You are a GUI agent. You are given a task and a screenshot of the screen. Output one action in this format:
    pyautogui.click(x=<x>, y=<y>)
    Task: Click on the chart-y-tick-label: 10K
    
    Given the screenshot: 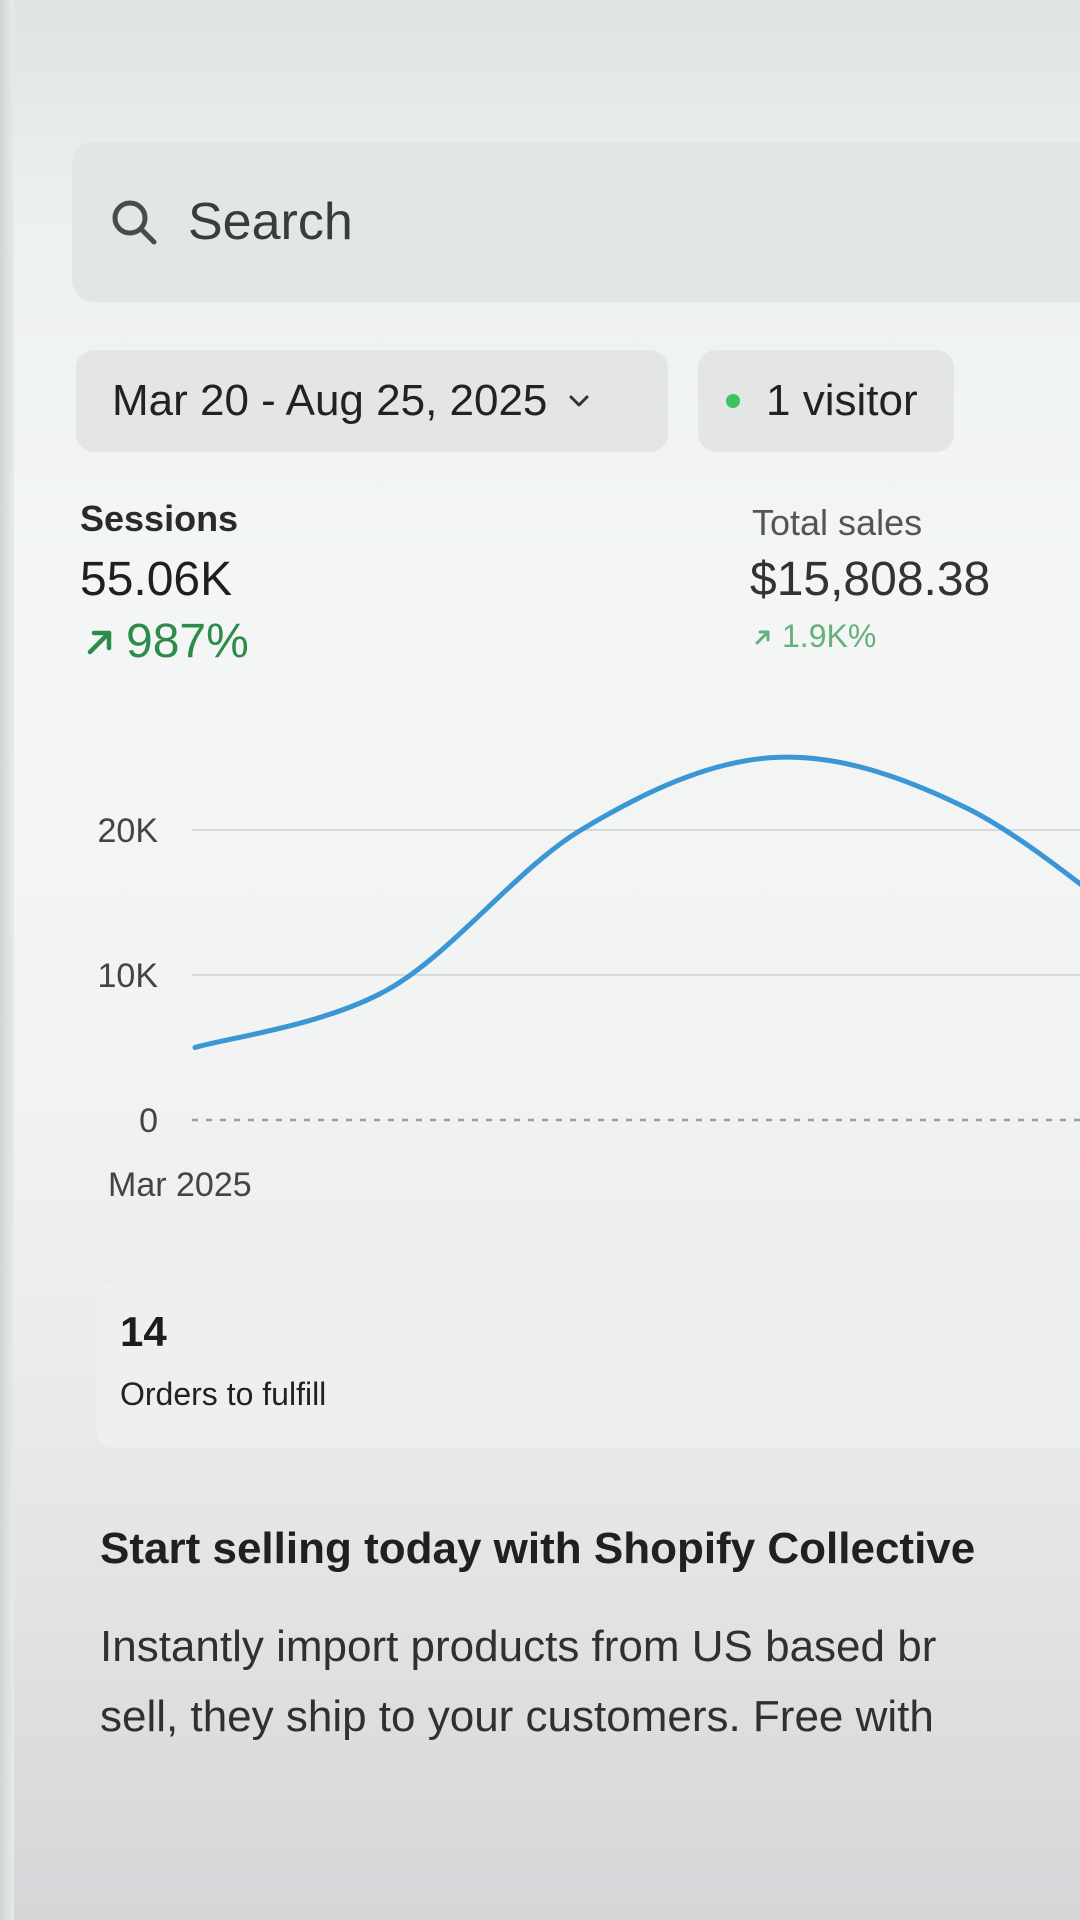 What is the action you would take?
    pyautogui.click(x=128, y=976)
    